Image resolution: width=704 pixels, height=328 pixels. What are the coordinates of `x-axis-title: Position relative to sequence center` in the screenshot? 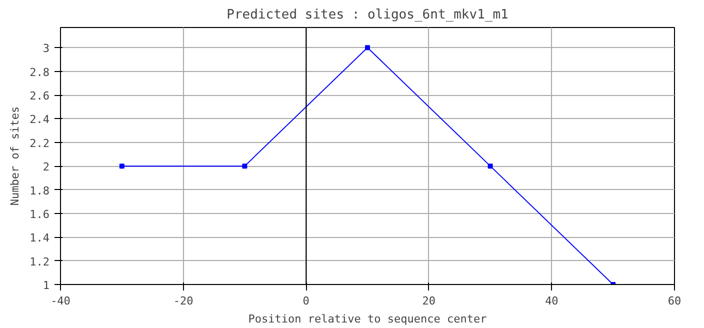 It's located at (368, 319).